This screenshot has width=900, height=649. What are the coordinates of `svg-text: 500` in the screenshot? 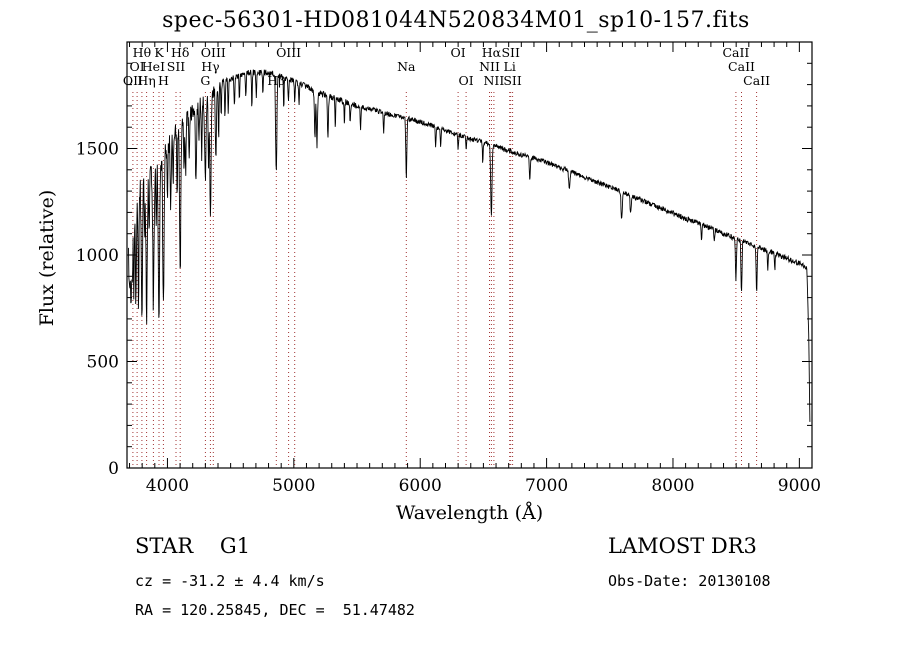 It's located at (103, 363).